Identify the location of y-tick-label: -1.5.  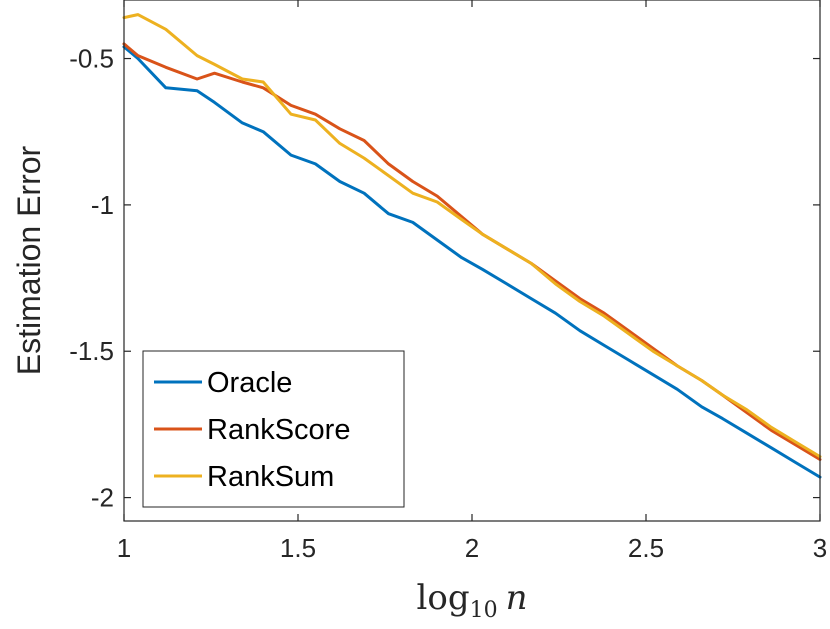
(91, 351).